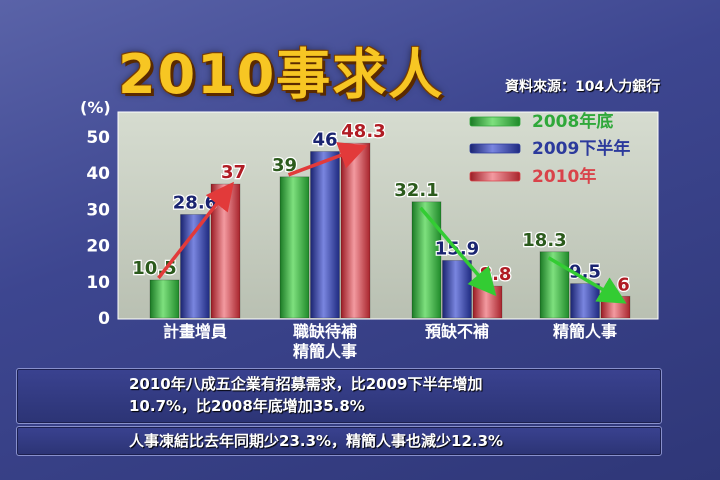 The image size is (720, 480). I want to click on data-label-1-3: 32.1, so click(416, 190).